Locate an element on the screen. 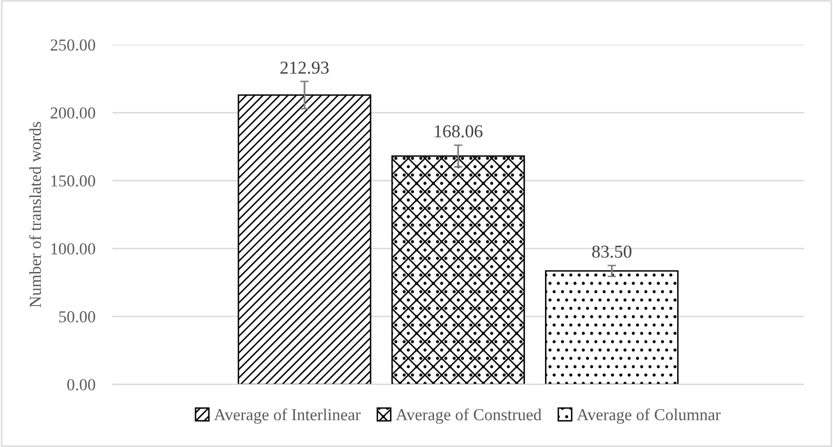  legend-label: Average of Construed is located at coordinates (469, 416).